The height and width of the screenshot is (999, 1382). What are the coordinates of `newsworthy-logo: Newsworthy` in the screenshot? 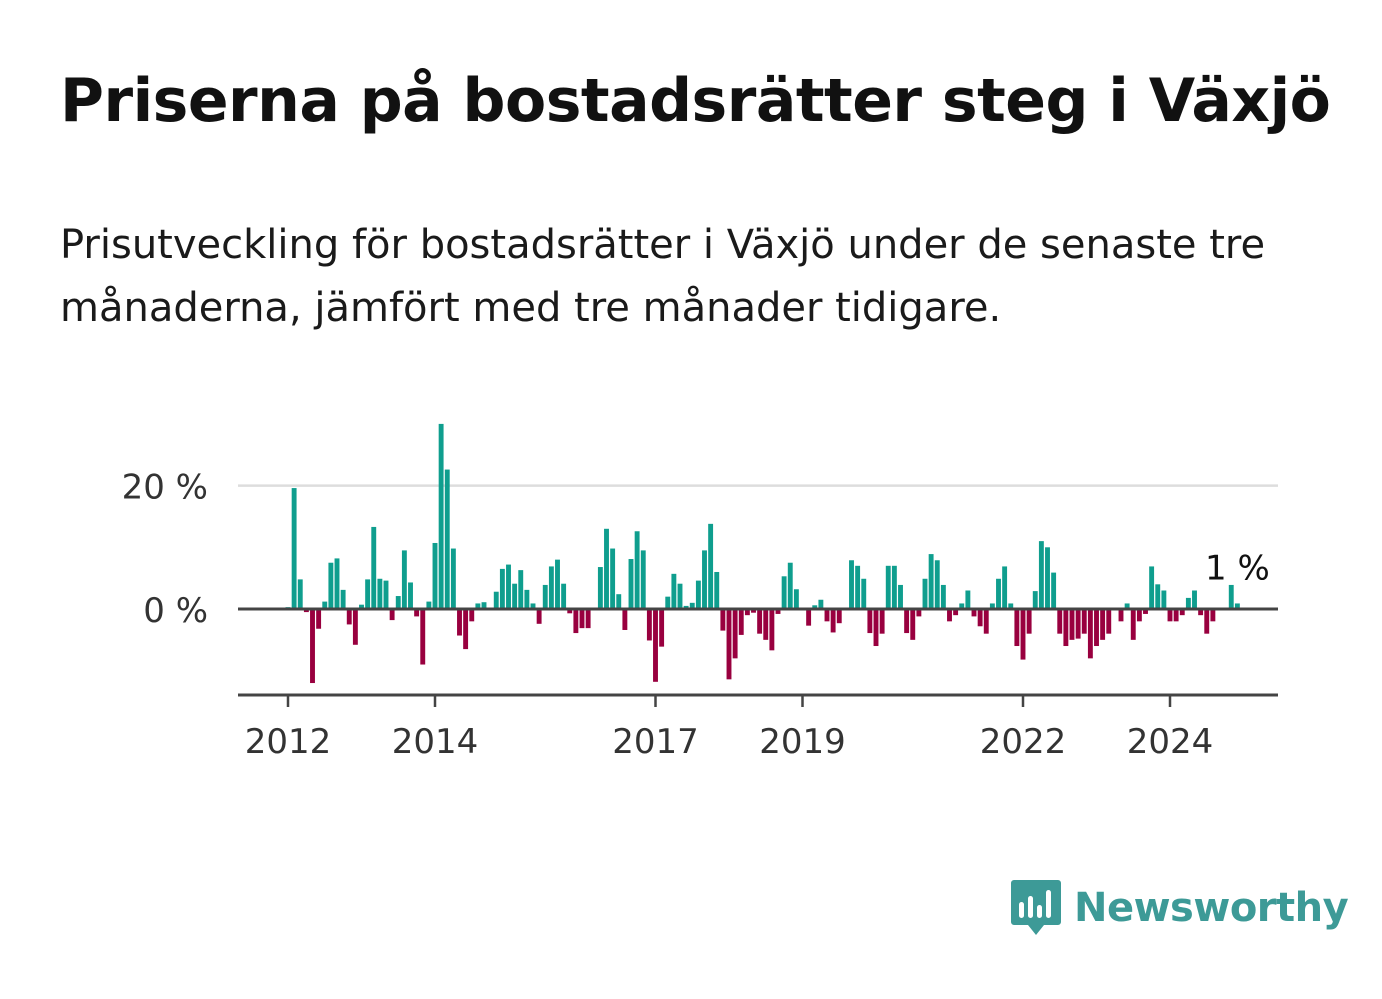 It's located at (1179, 908).